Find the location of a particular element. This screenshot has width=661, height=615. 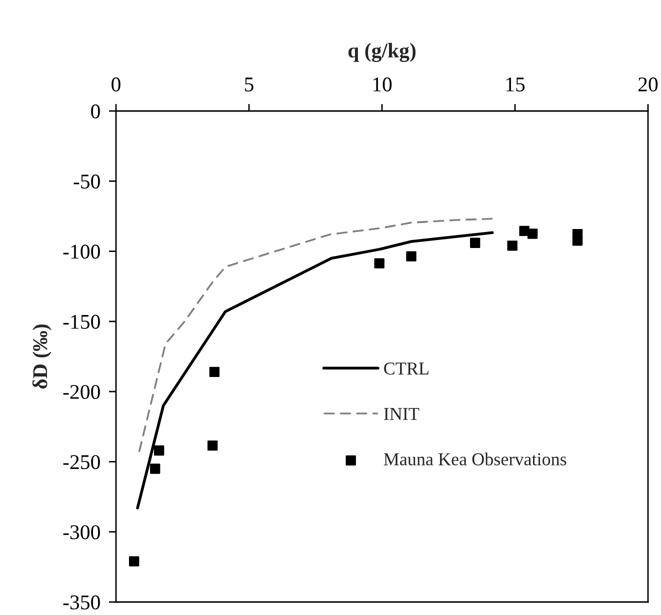

x-tick-label: 10 is located at coordinates (382, 84).